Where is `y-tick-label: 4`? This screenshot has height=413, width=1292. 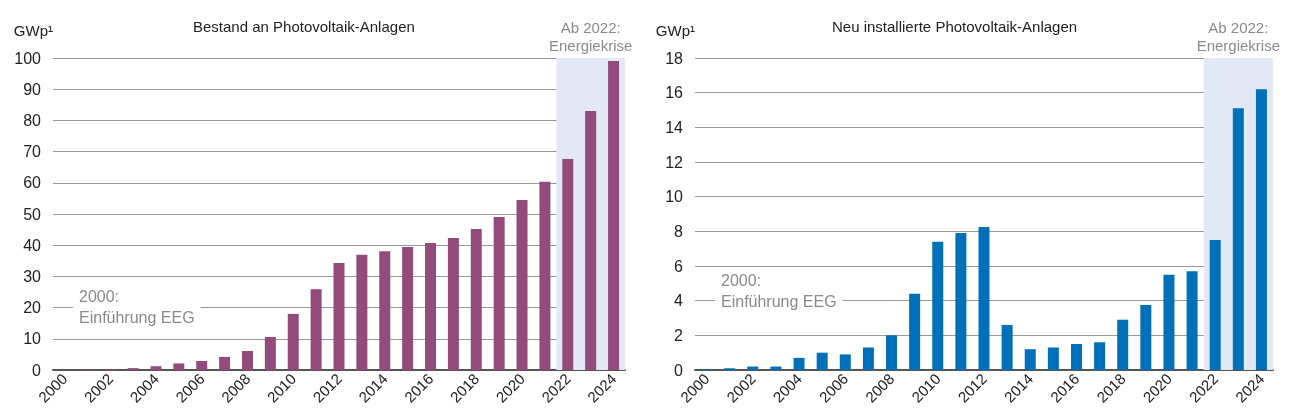 y-tick-label: 4 is located at coordinates (679, 301).